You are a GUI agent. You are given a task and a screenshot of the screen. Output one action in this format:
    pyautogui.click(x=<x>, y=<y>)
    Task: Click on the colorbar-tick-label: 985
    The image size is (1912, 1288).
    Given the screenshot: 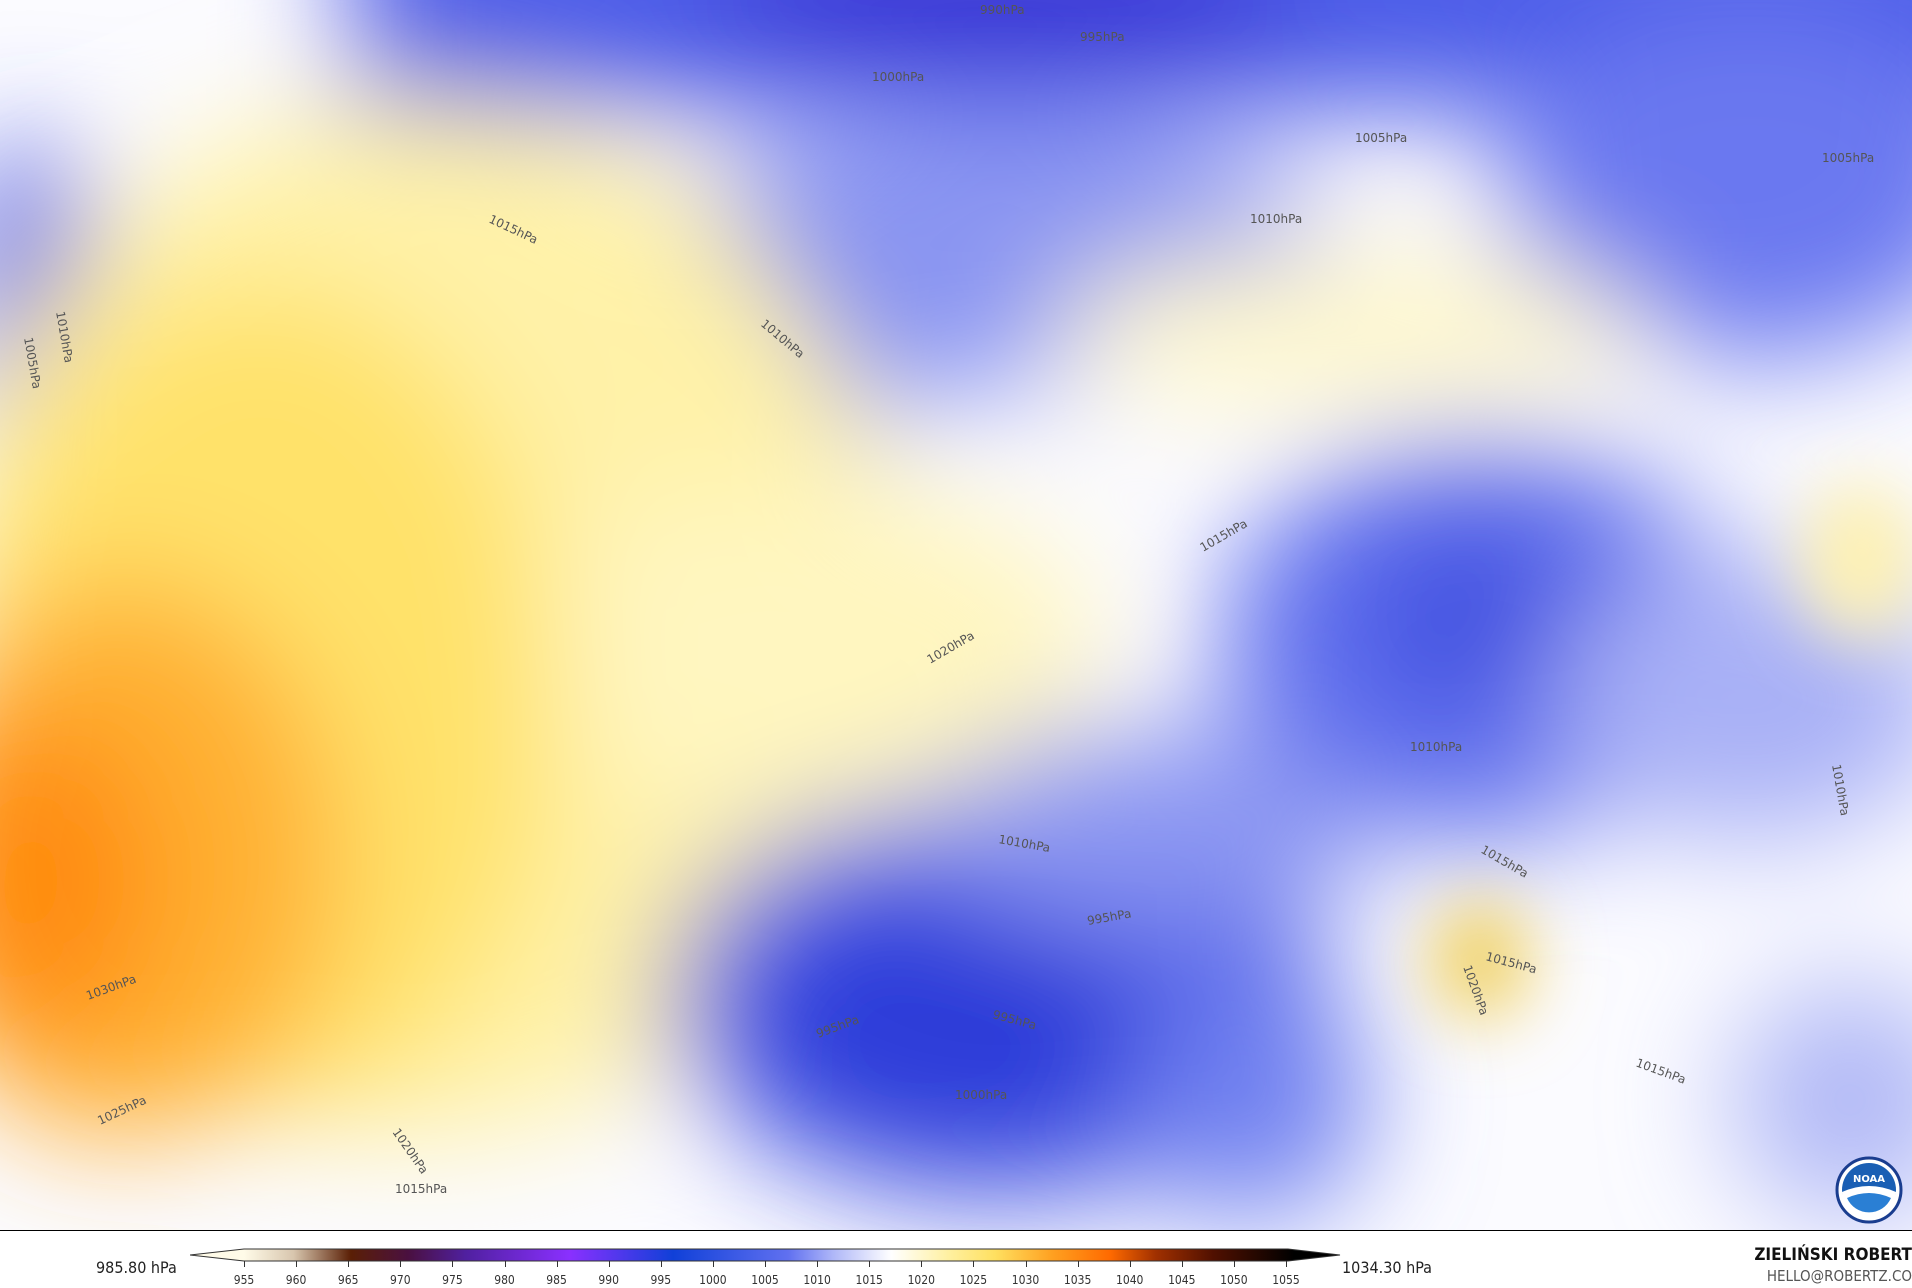 What is the action you would take?
    pyautogui.click(x=556, y=1280)
    